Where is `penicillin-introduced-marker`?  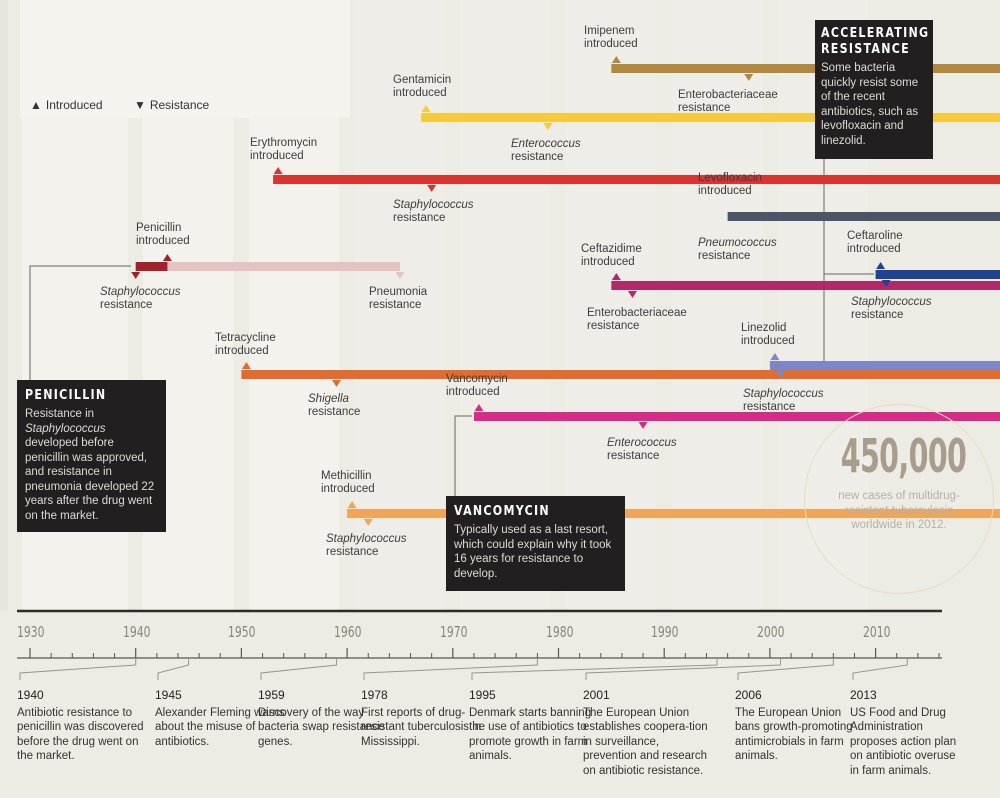
penicillin-introduced-marker is located at coordinates (167, 257).